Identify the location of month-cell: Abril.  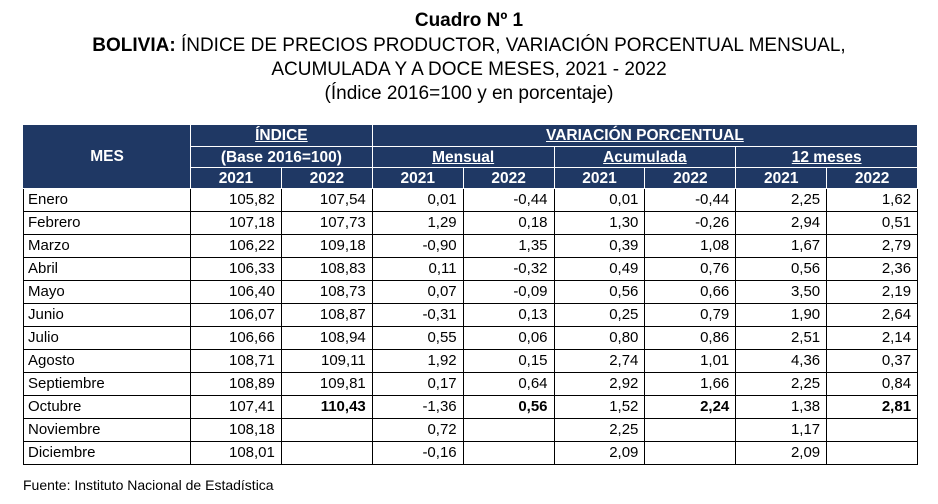
(107, 269).